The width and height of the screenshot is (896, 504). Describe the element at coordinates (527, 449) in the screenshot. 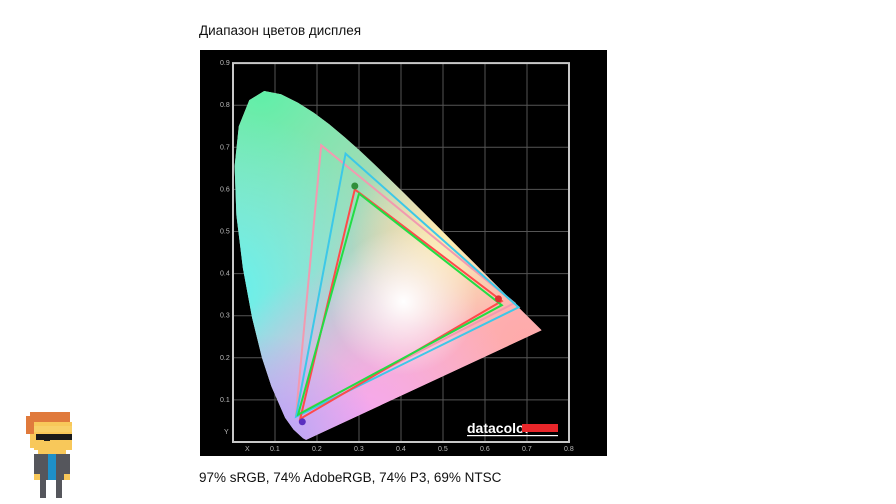

I see `x-tick-label: 0.7` at that location.